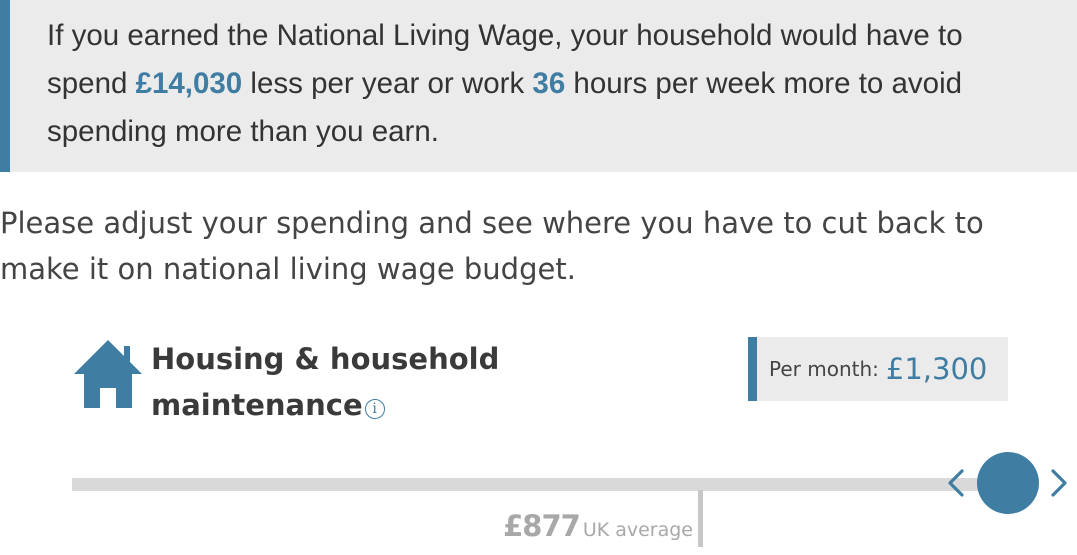 The width and height of the screenshot is (1077, 555). What do you see at coordinates (243, 131) in the screenshot?
I see `summary-line-3: spending more than you earn.` at bounding box center [243, 131].